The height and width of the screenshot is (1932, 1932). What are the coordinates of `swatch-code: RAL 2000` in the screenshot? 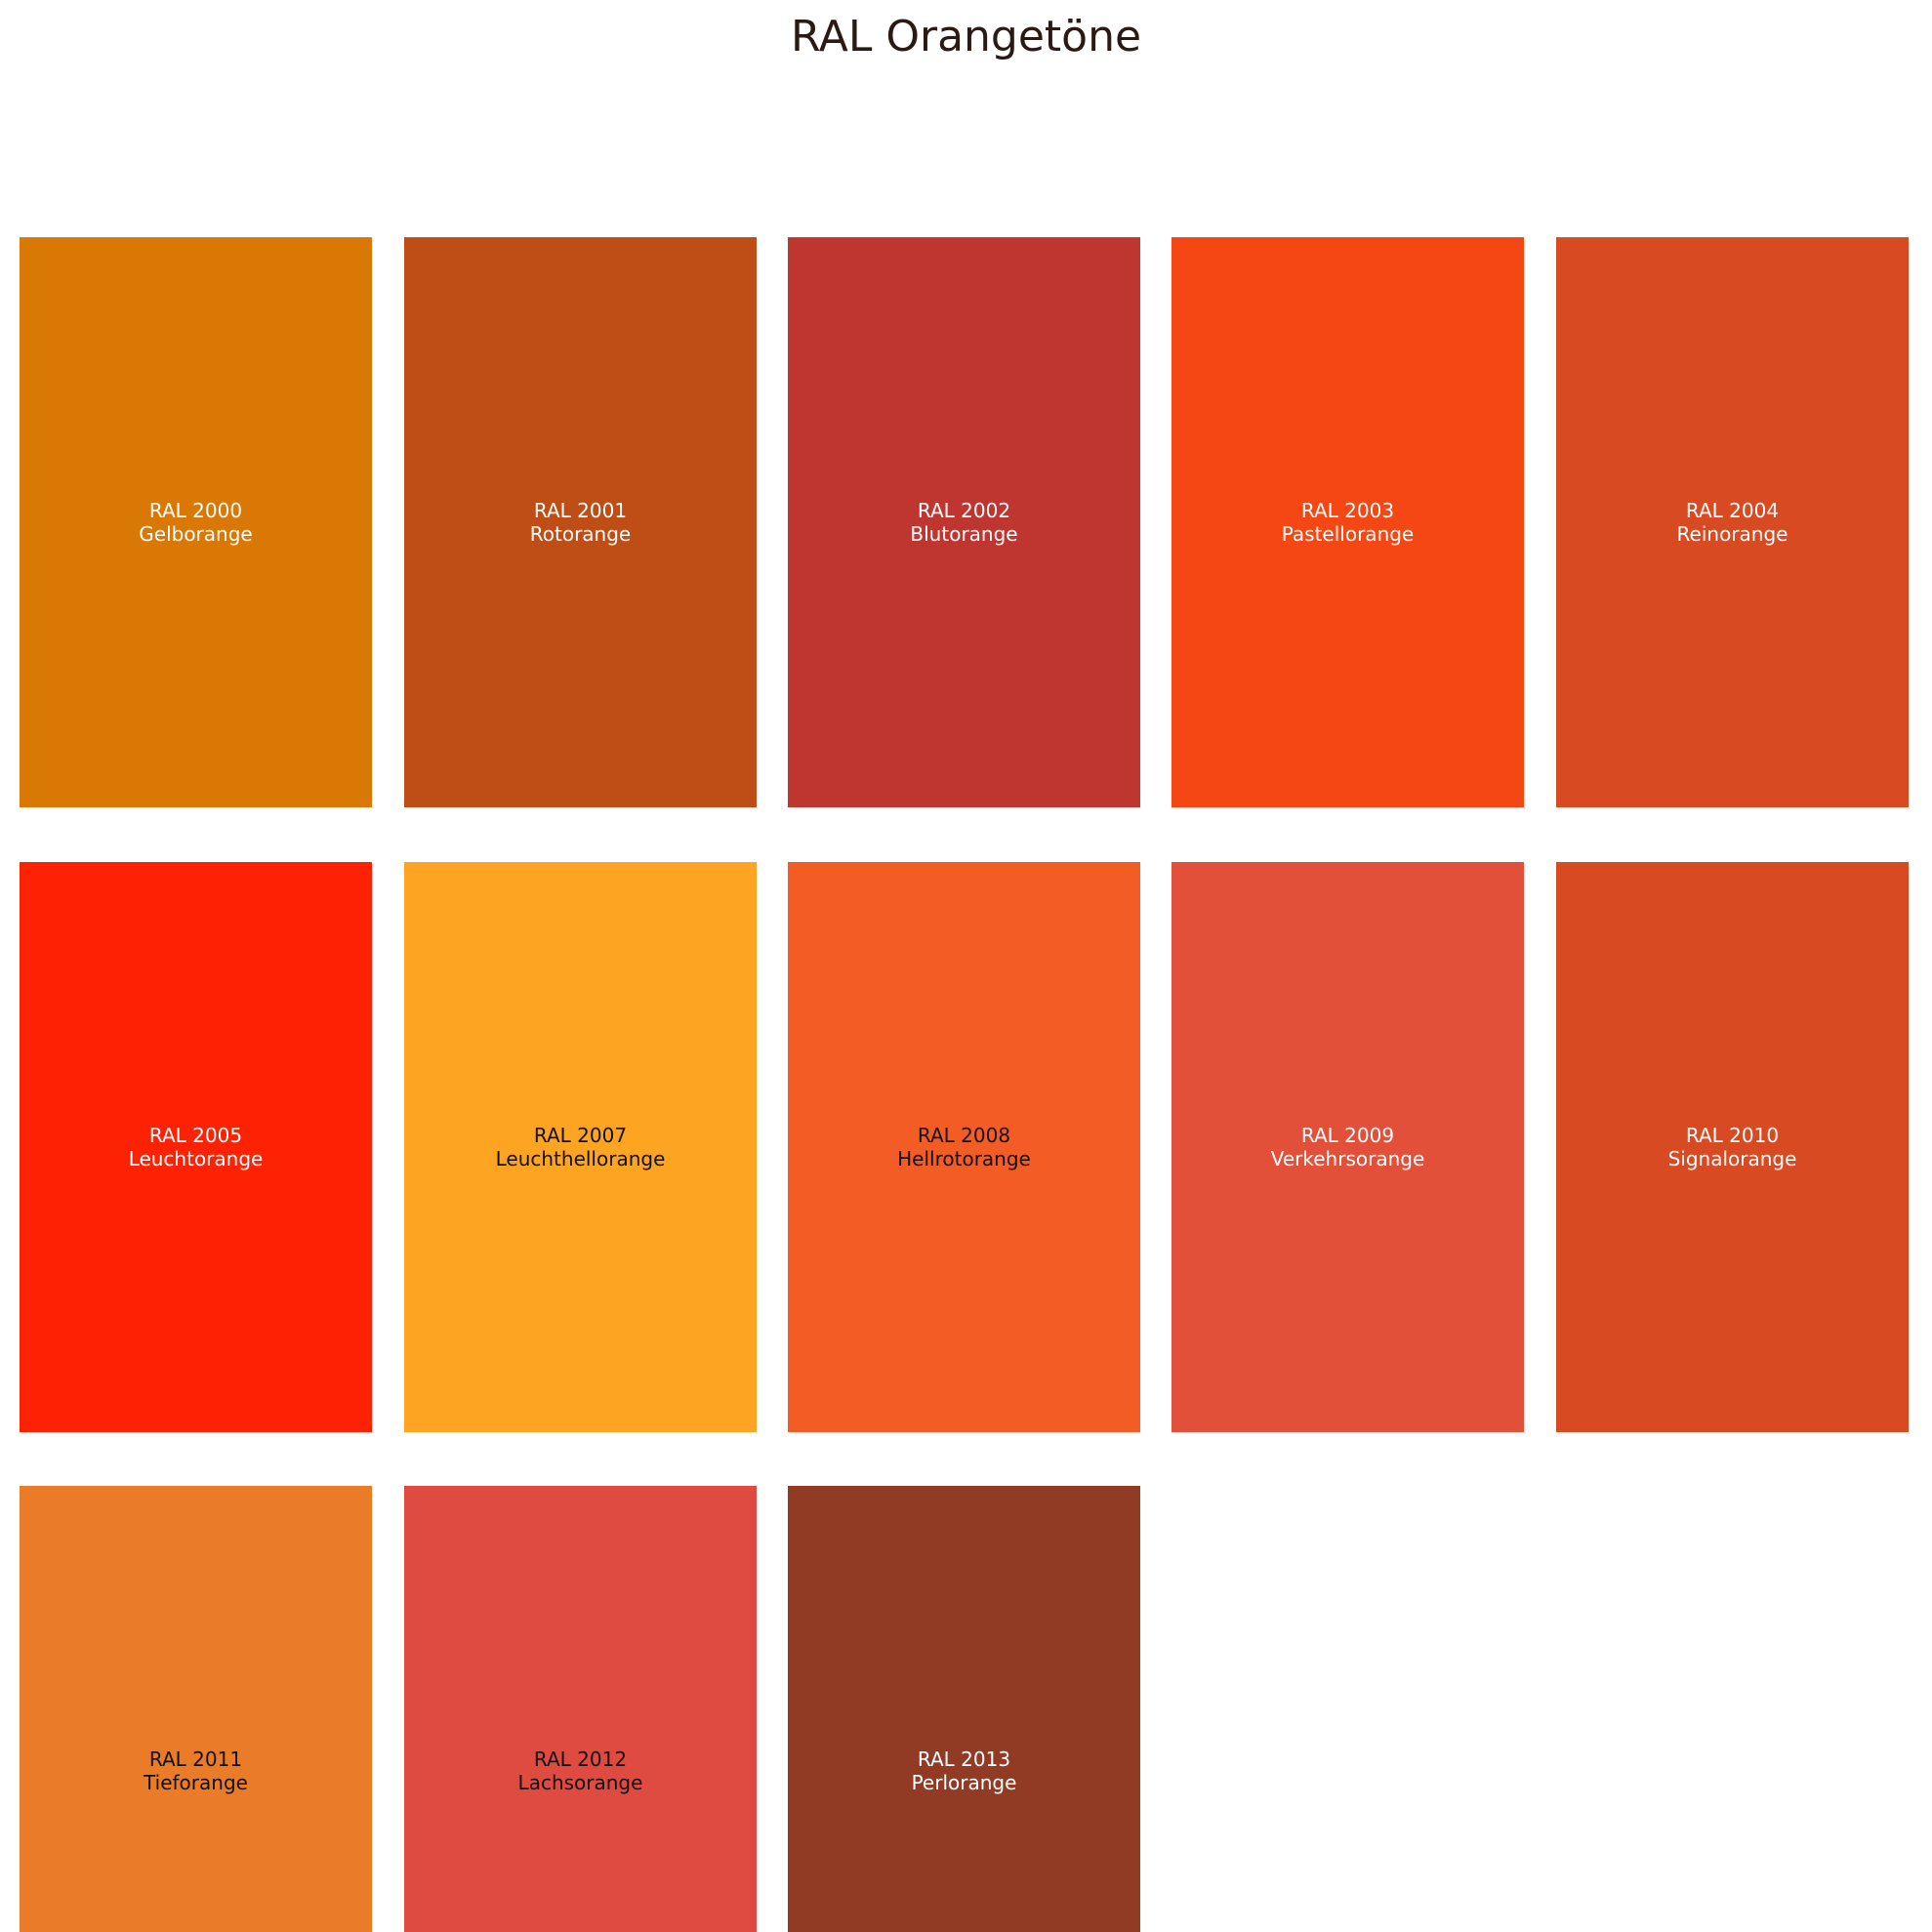 It's located at (195, 510).